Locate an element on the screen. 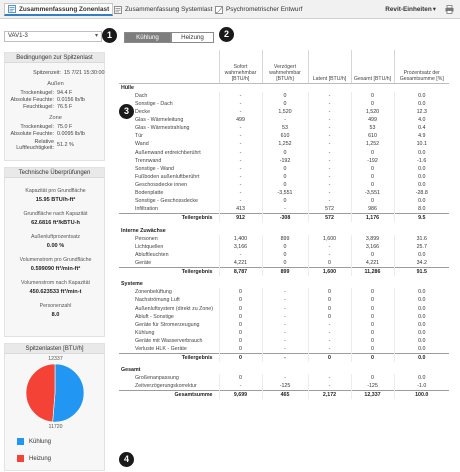 The width and height of the screenshot is (460, 472). column-header-sensible-delayed: Verzögert wahrnehmbar [BTU/h] is located at coordinates (284, 67).